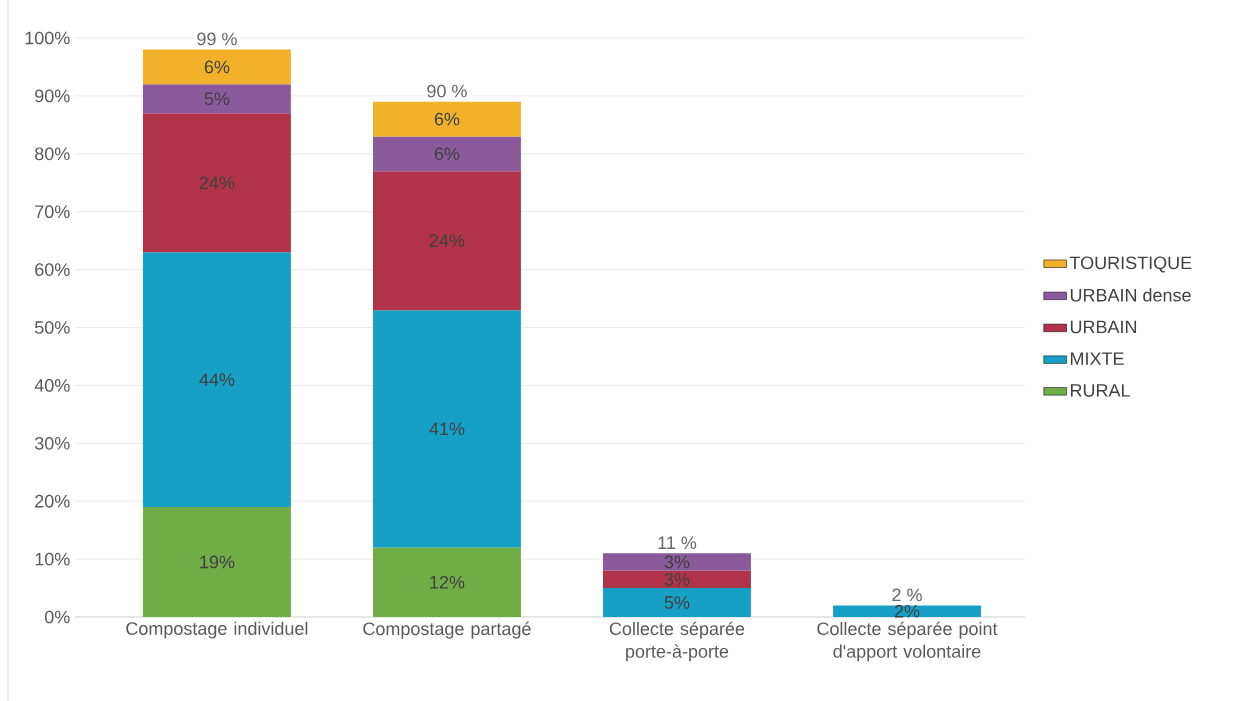  I want to click on data-label: 12%, so click(447, 582).